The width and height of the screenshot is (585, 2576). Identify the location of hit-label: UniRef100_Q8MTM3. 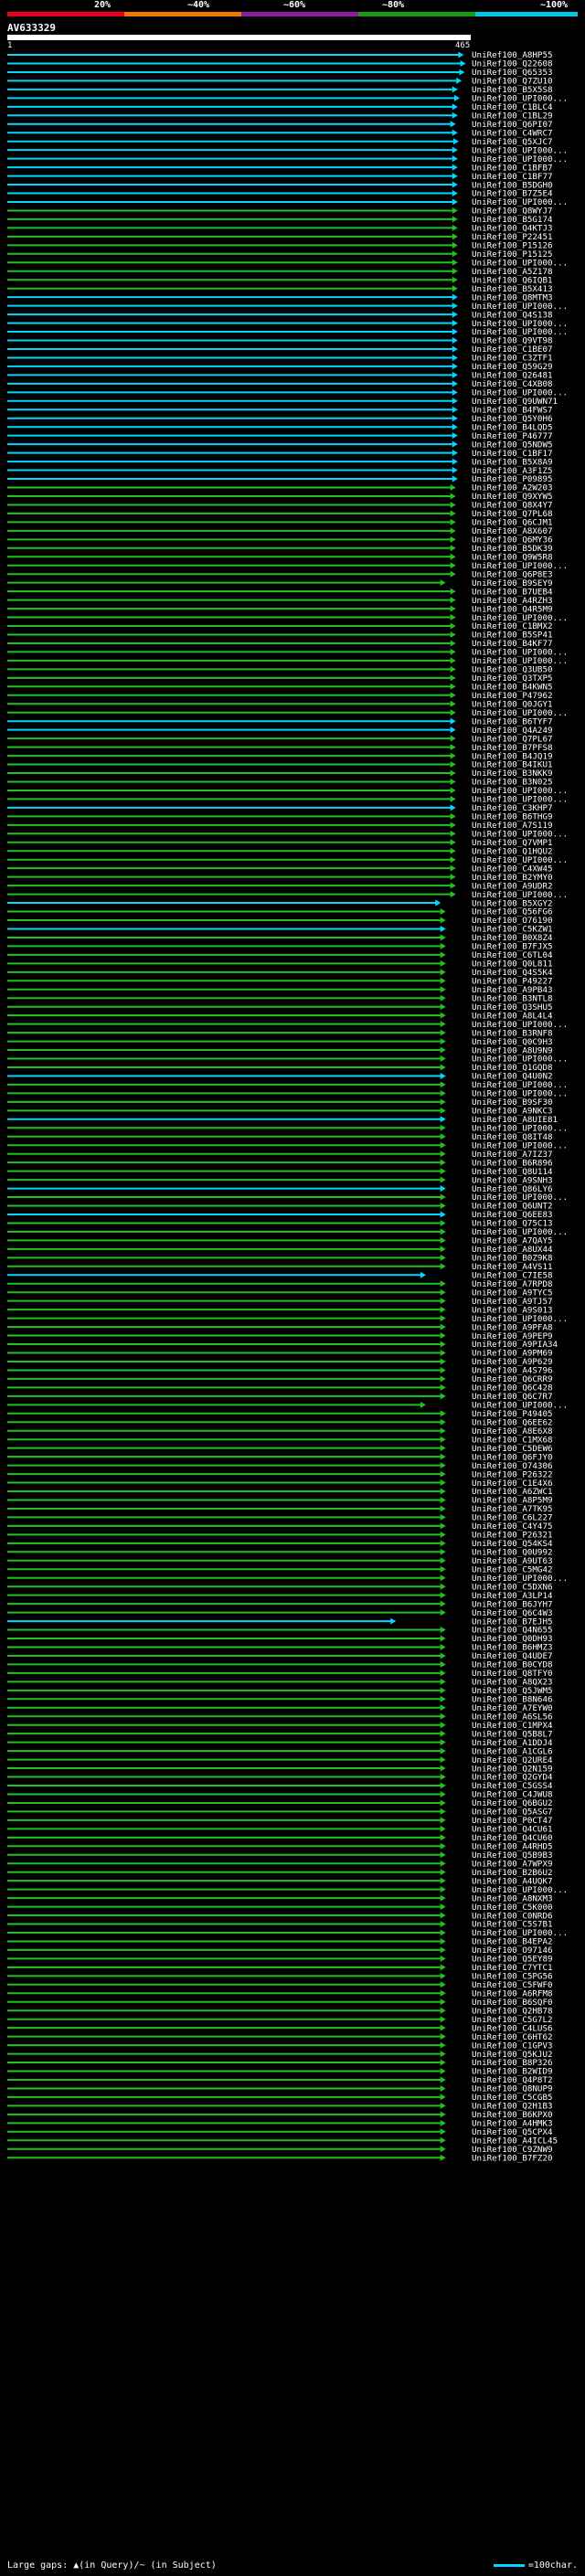
(512, 297).